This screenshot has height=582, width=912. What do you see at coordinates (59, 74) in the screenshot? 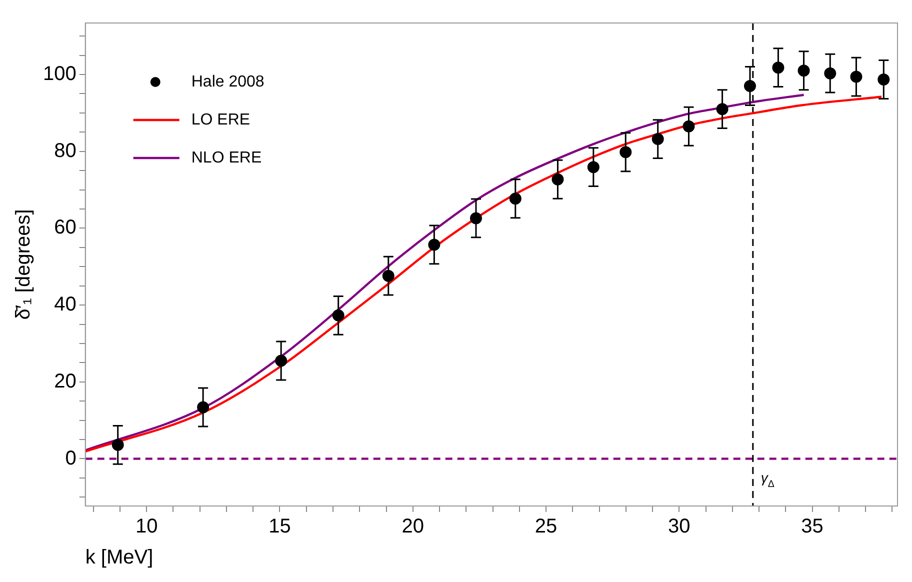
I see `y-tick-label: 100` at bounding box center [59, 74].